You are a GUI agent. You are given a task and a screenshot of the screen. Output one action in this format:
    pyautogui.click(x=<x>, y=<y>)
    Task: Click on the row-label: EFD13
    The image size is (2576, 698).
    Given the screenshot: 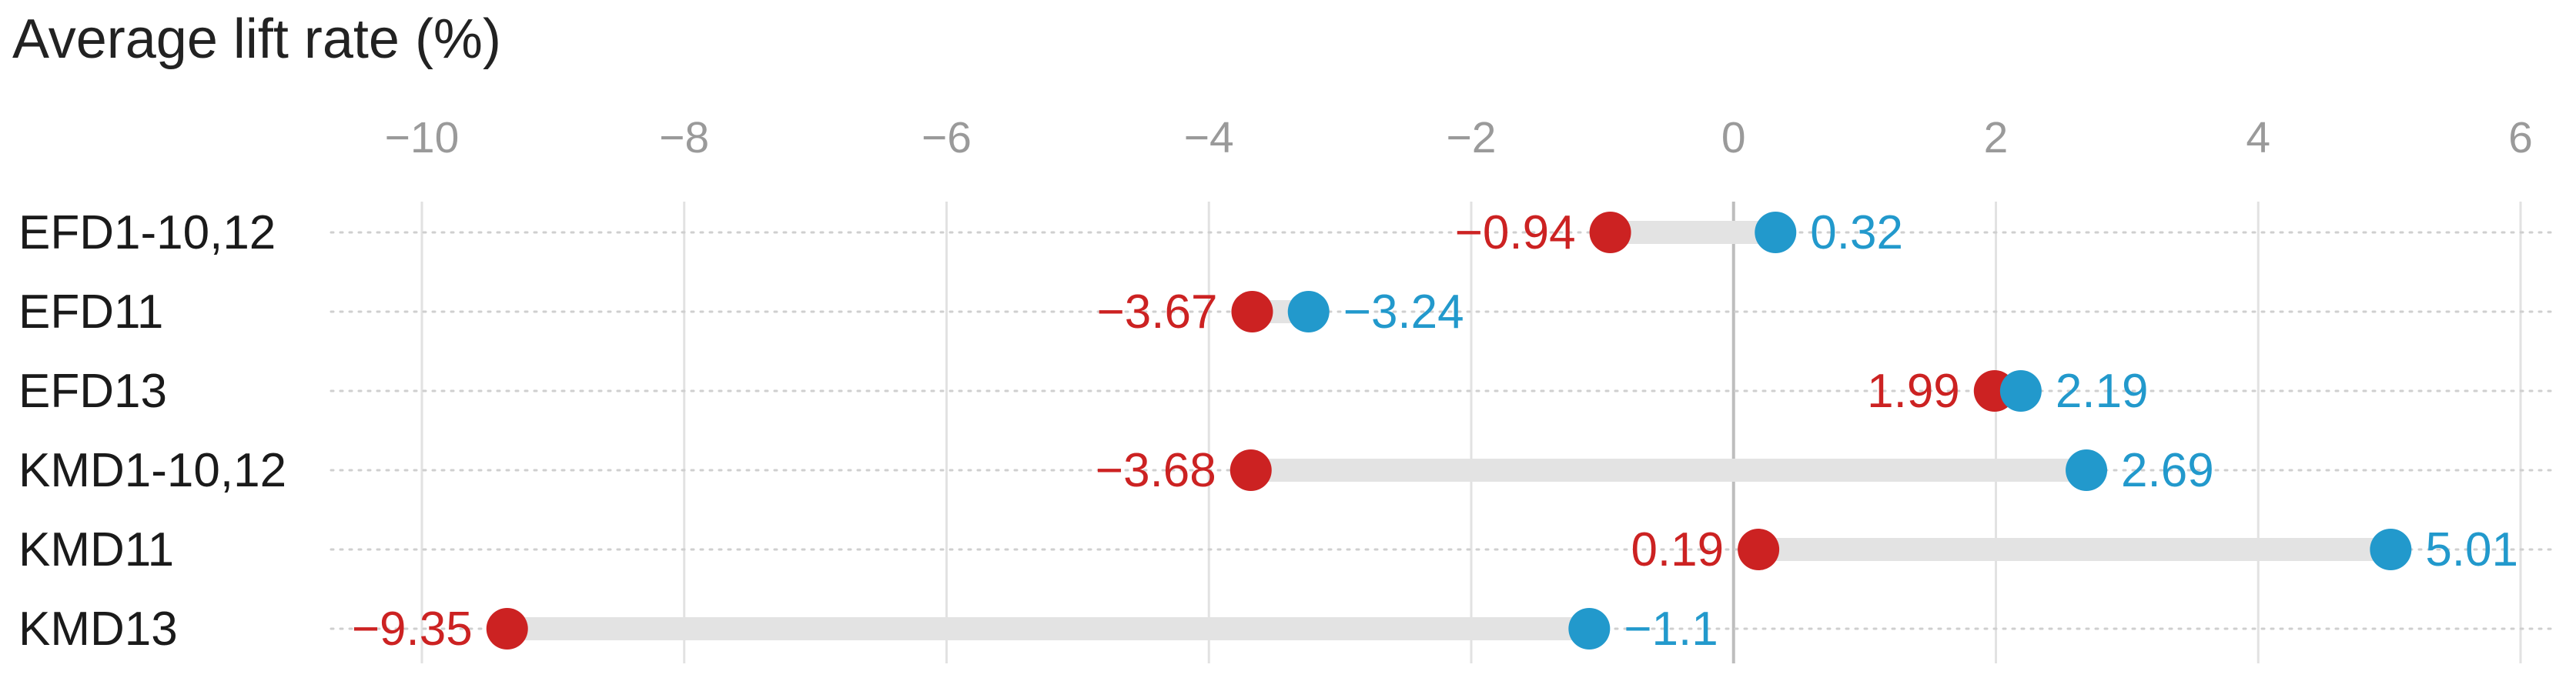 What is the action you would take?
    pyautogui.click(x=93, y=391)
    